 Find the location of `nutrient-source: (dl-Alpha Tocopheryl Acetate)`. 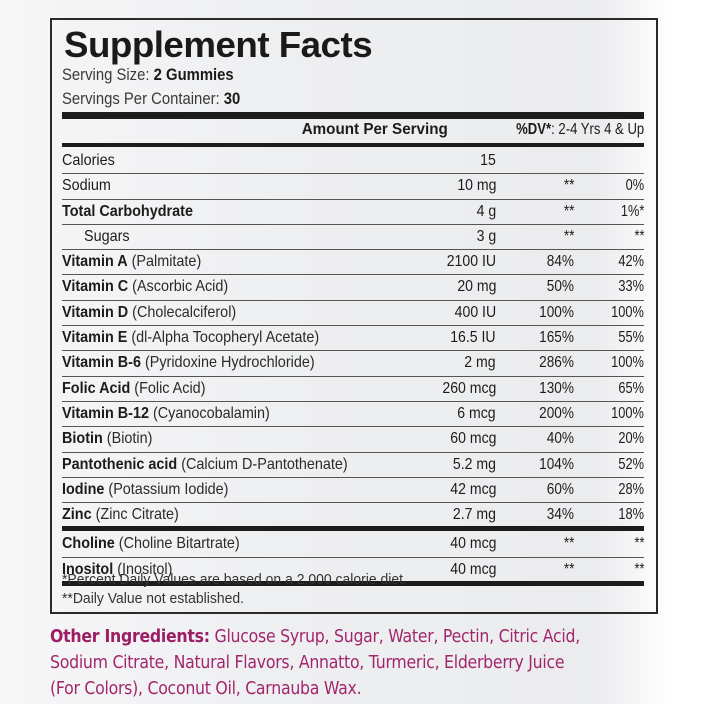

nutrient-source: (dl-Alpha Tocopheryl Acetate) is located at coordinates (223, 338).